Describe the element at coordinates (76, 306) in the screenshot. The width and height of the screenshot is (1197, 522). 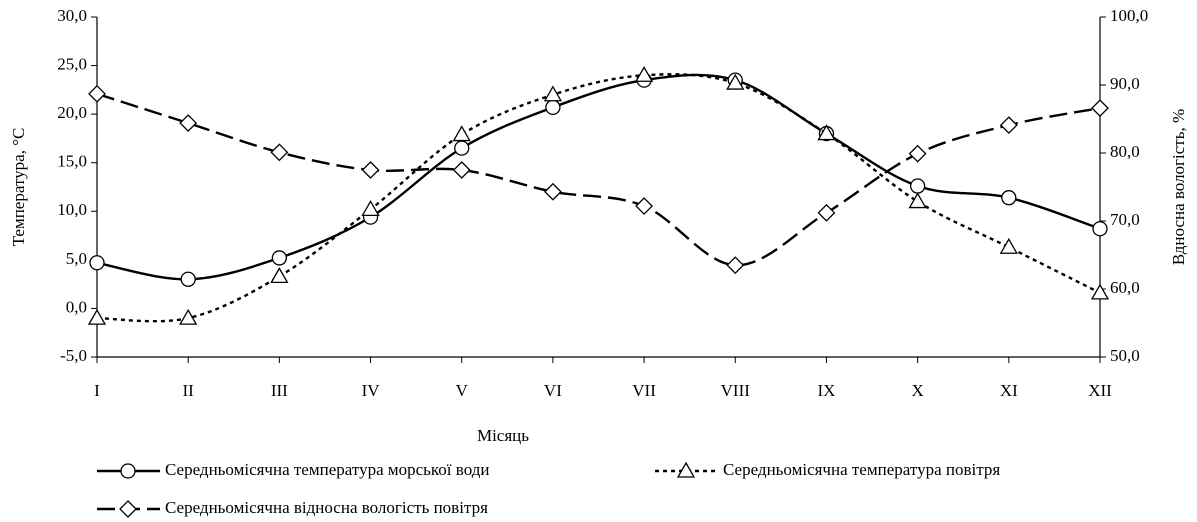
I see `y-tick-label: 0,0` at that location.